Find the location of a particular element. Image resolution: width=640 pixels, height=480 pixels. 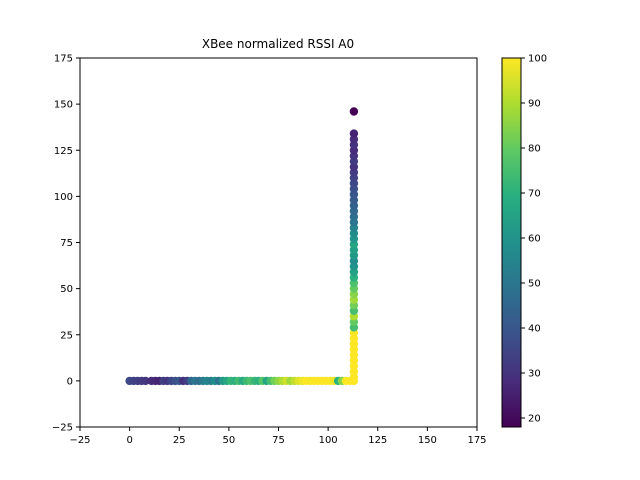

x-tick-label: −25 is located at coordinates (79, 440).